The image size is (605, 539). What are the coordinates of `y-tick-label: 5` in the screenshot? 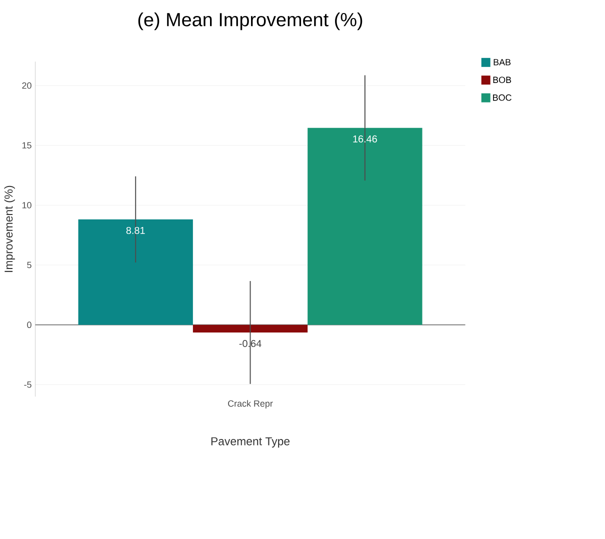 It's located at (29, 265).